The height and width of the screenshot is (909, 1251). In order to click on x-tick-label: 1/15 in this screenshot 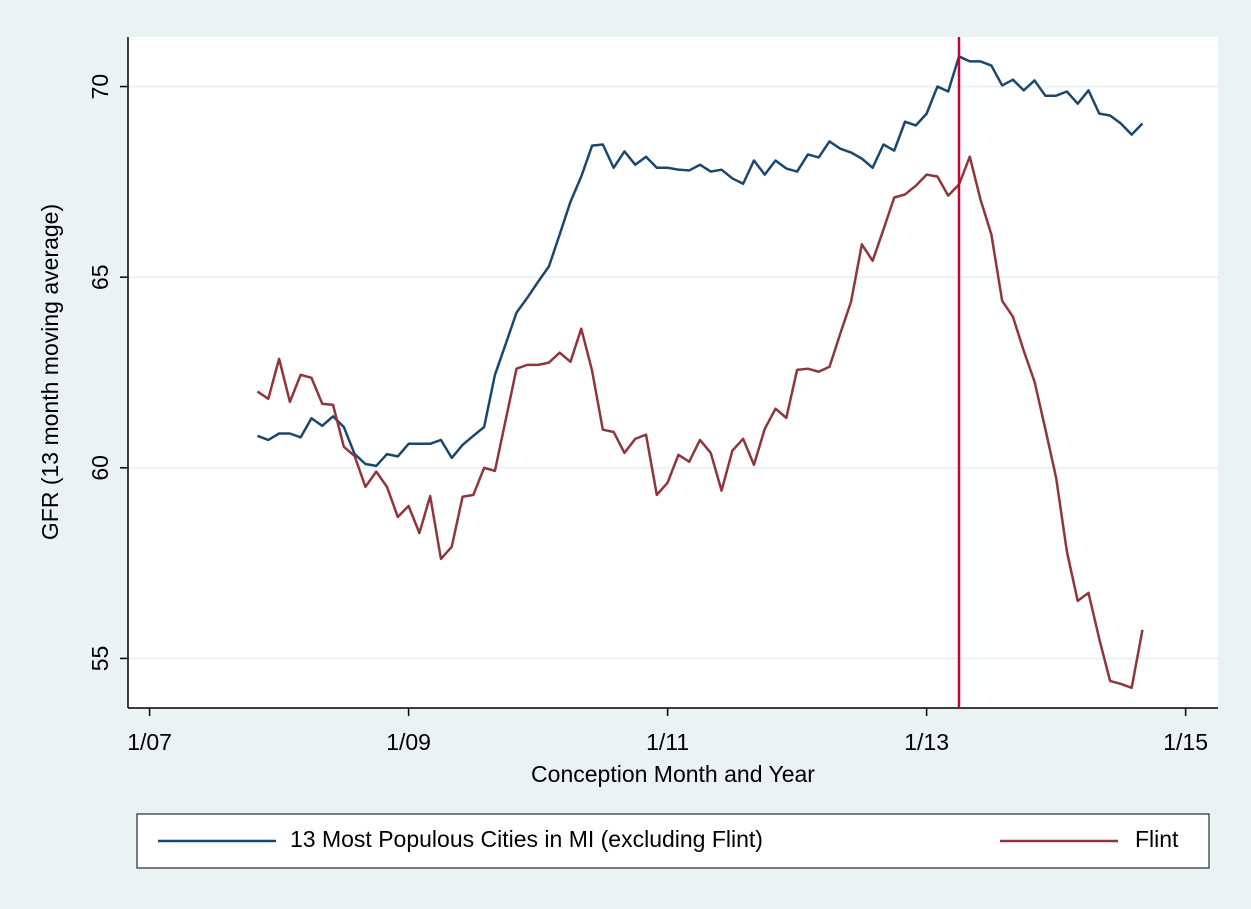, I will do `click(1185, 742)`.